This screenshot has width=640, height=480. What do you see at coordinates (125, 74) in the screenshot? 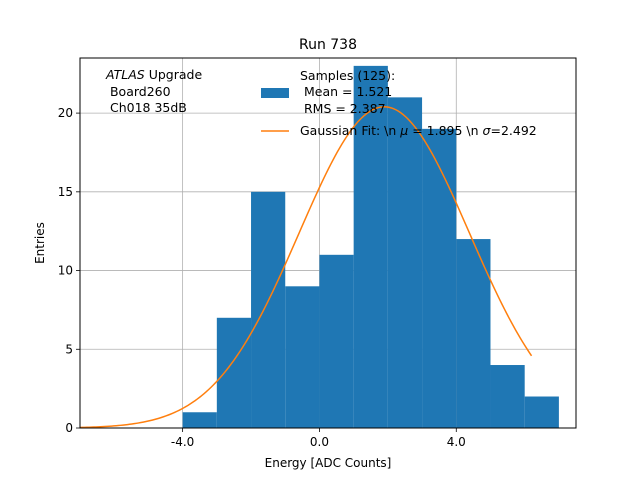
I see `atlas-label-text: ATLAS` at bounding box center [125, 74].